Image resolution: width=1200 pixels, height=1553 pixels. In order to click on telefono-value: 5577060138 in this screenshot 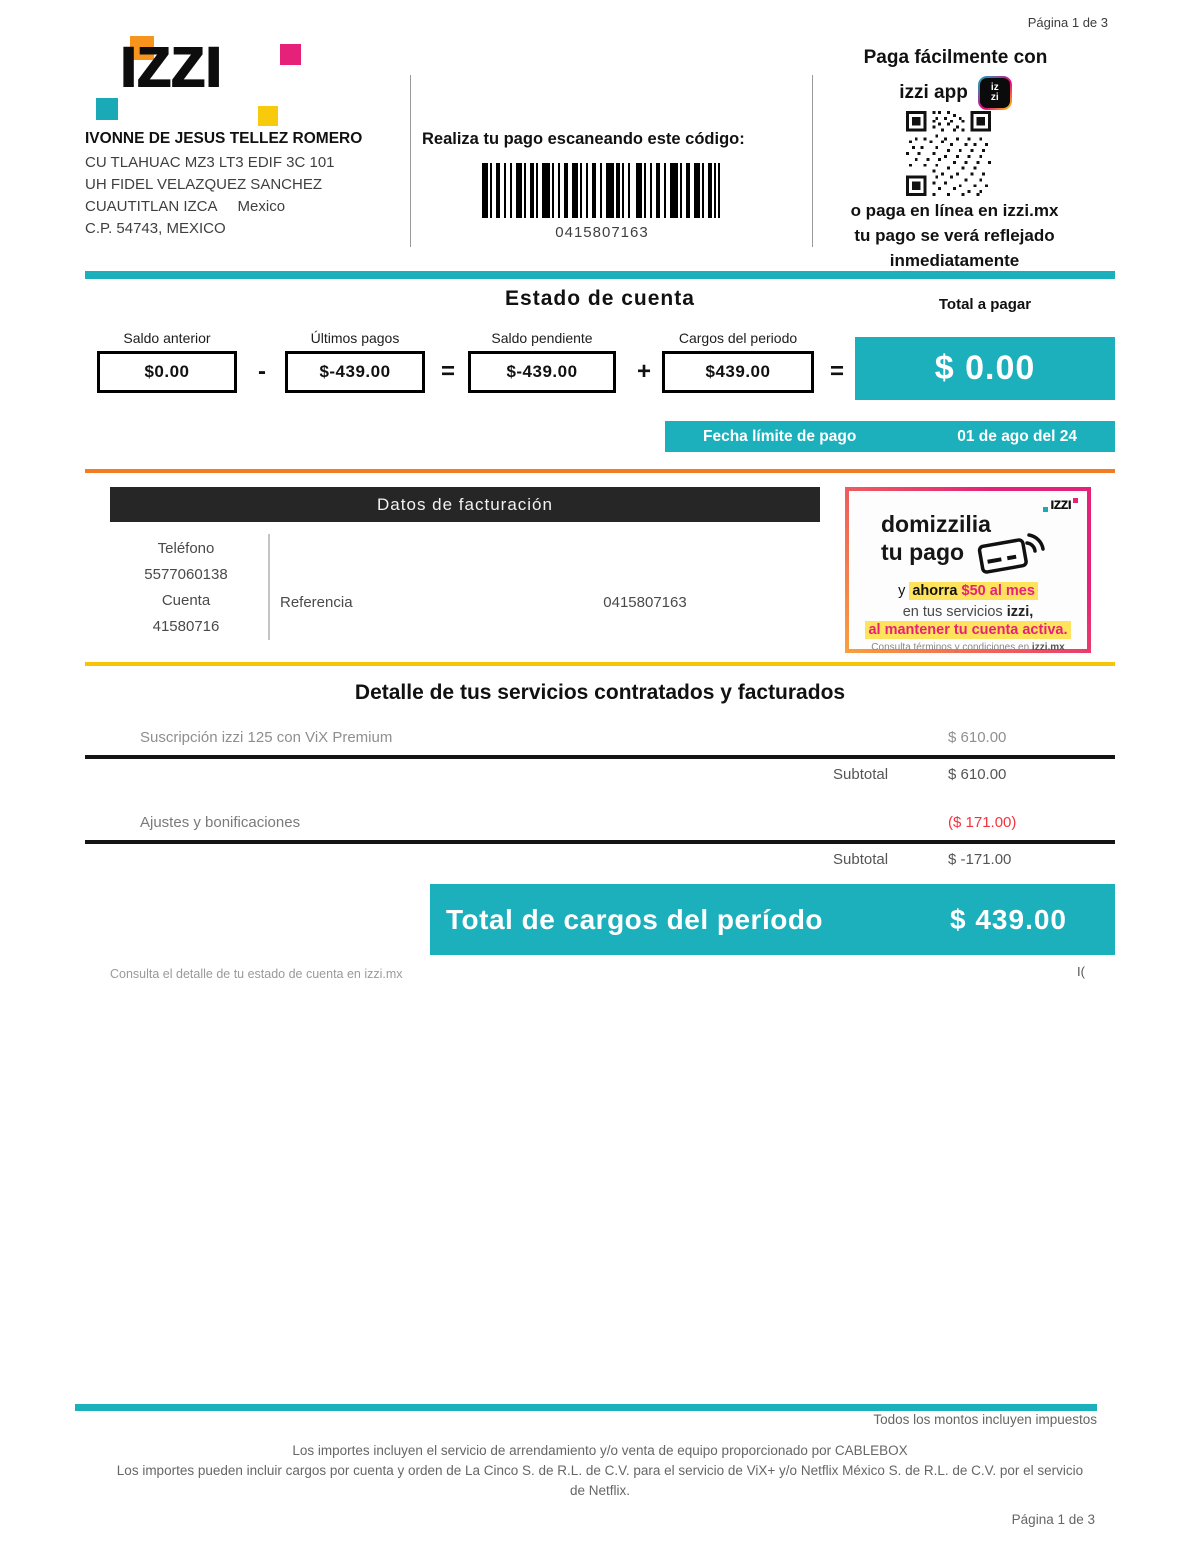, I will do `click(186, 574)`.